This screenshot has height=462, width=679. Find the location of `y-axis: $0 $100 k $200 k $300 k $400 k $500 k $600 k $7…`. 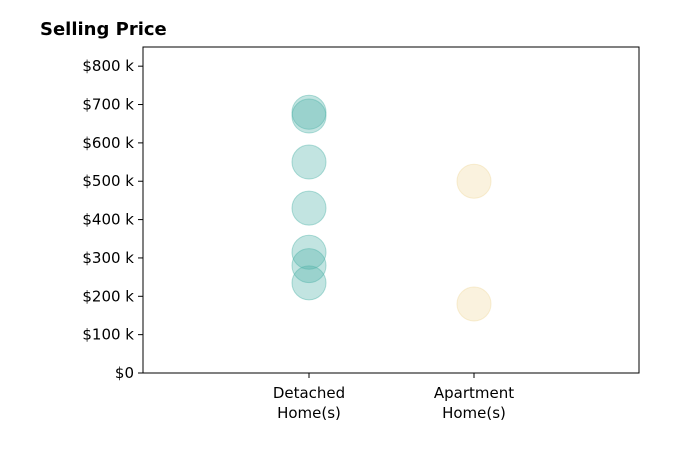

y-axis: $0 $100 k $200 k $300 k $400 k $500 k $600 k $7… is located at coordinates (112, 219).